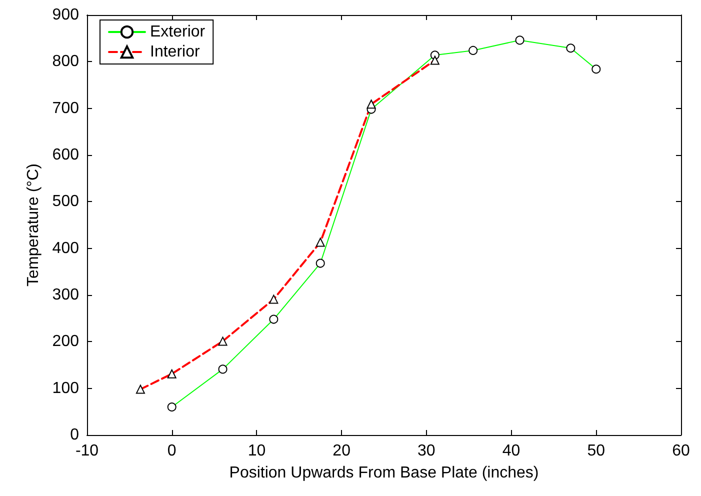 Image resolution: width=701 pixels, height=496 pixels. Describe the element at coordinates (175, 52) in the screenshot. I see `legend-label: Interior` at that location.